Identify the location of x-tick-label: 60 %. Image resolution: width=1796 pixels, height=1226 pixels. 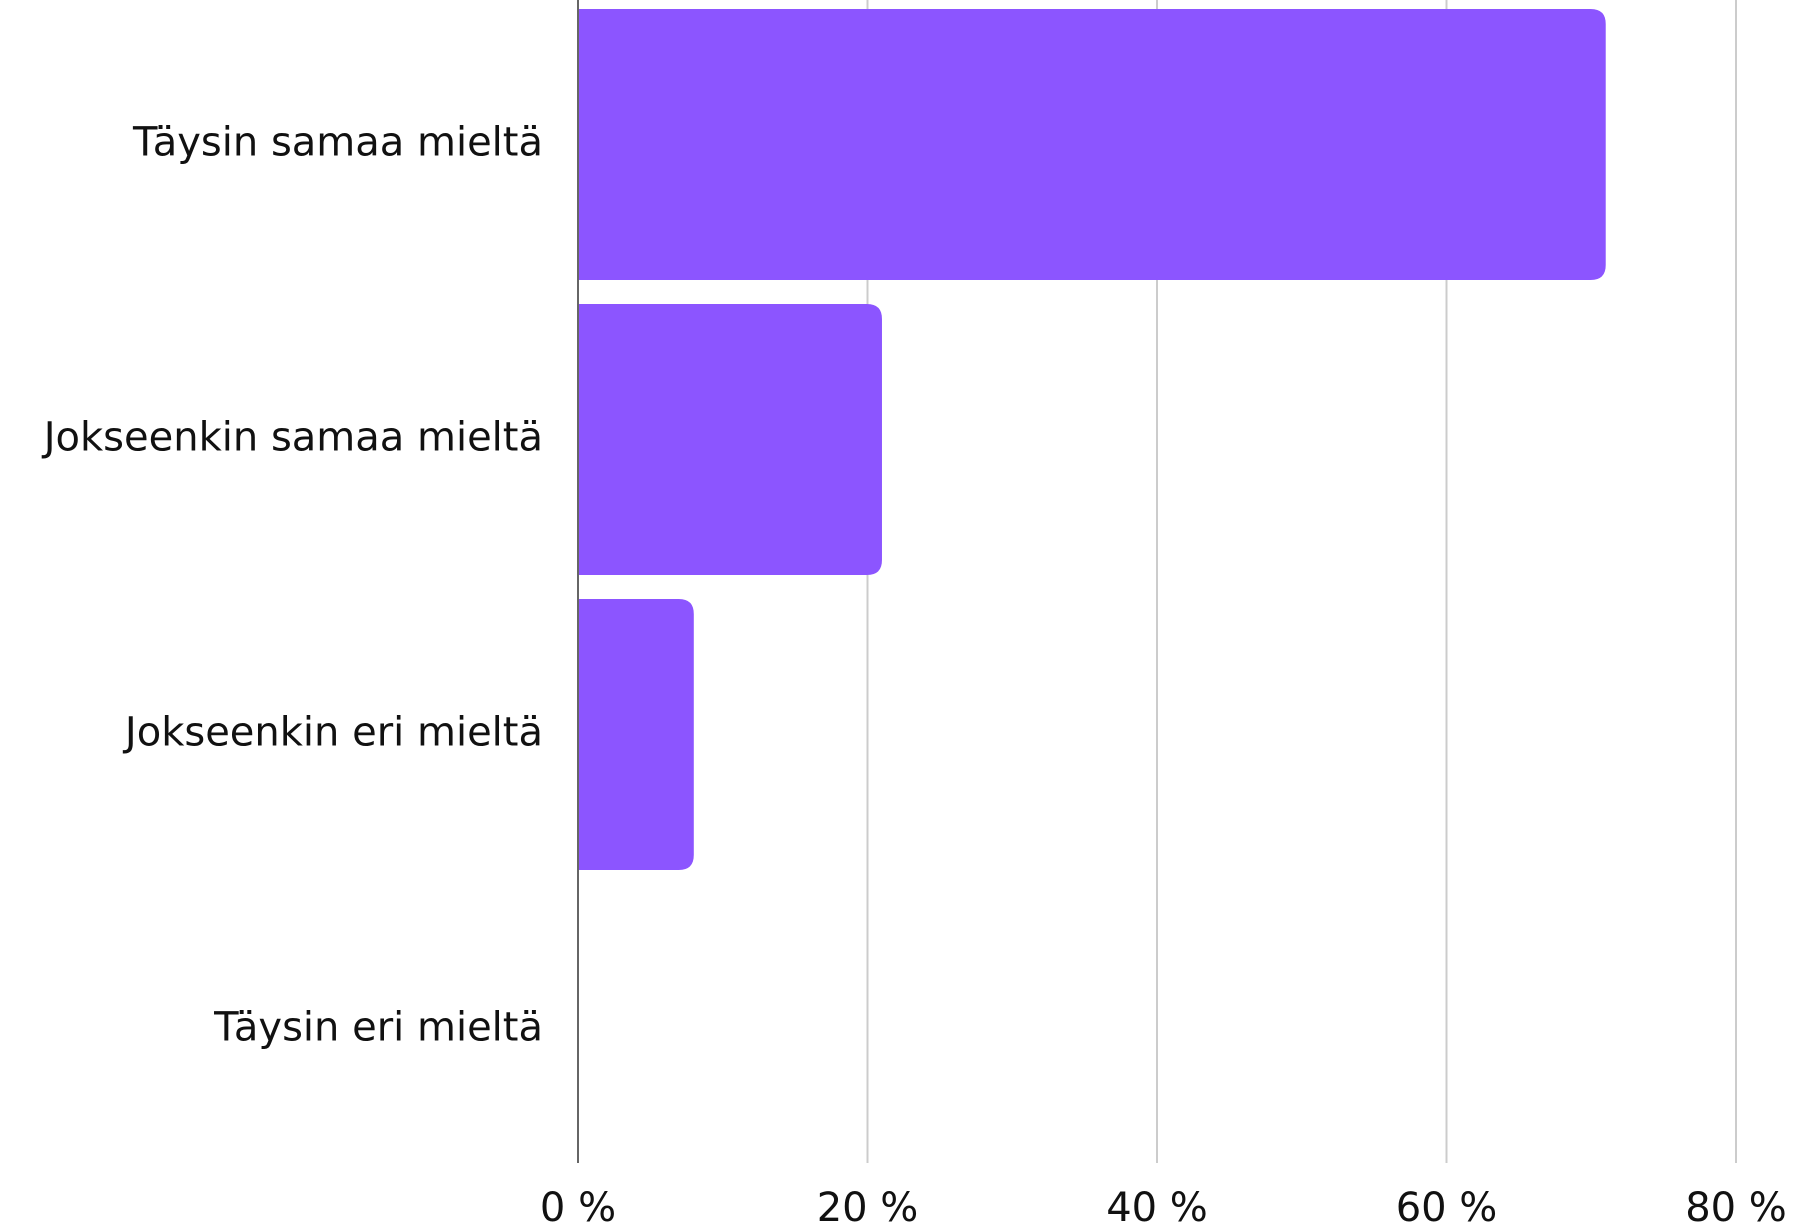
(1447, 1205).